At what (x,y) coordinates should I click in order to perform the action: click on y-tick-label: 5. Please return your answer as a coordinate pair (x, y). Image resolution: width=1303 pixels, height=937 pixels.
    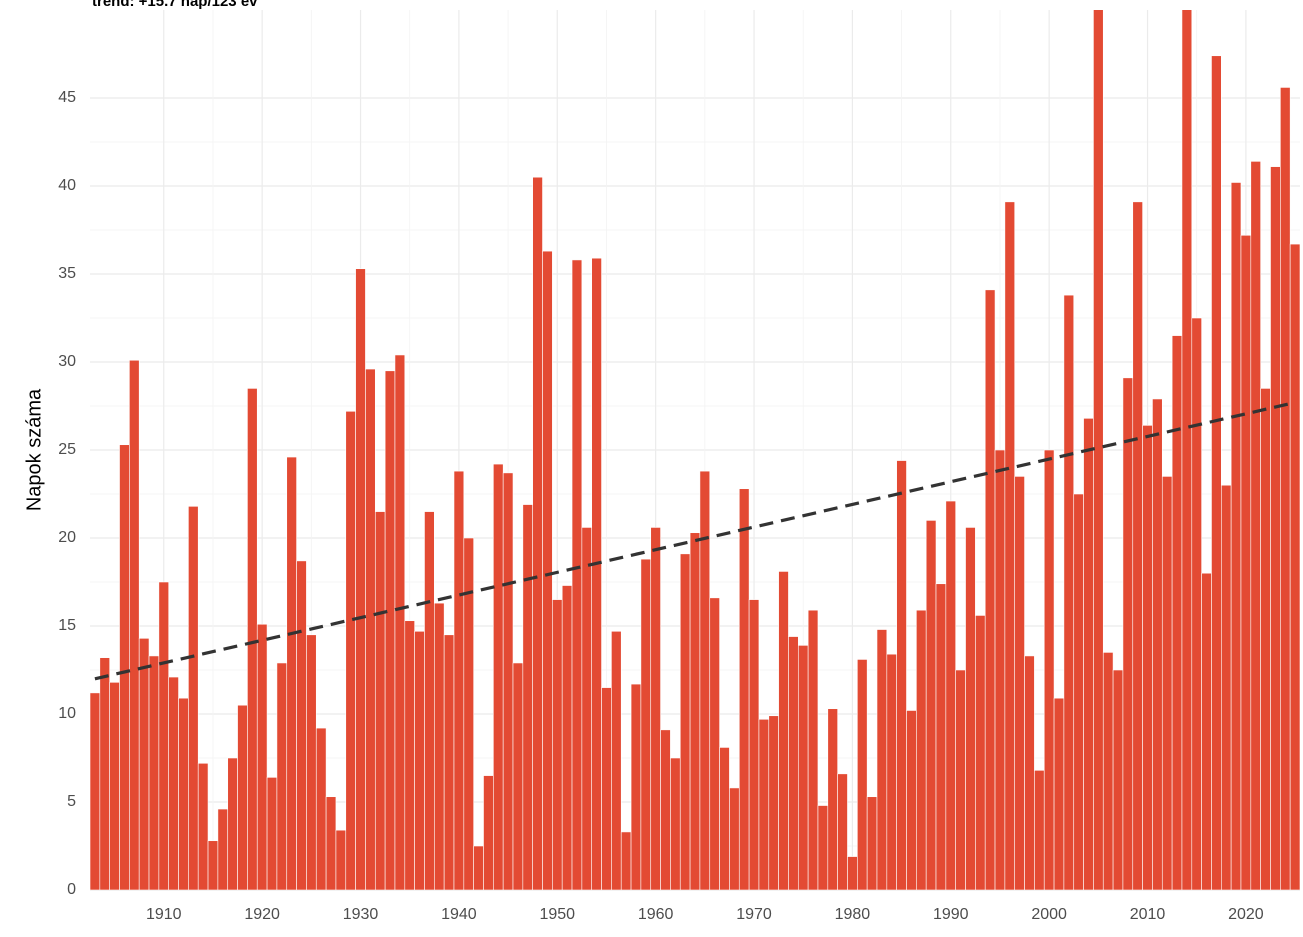
    Looking at the image, I should click on (71, 801).